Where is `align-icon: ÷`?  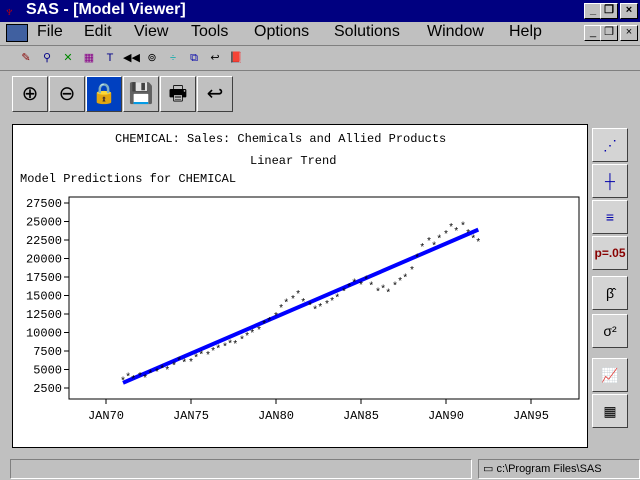
align-icon: ÷ is located at coordinates (173, 58).